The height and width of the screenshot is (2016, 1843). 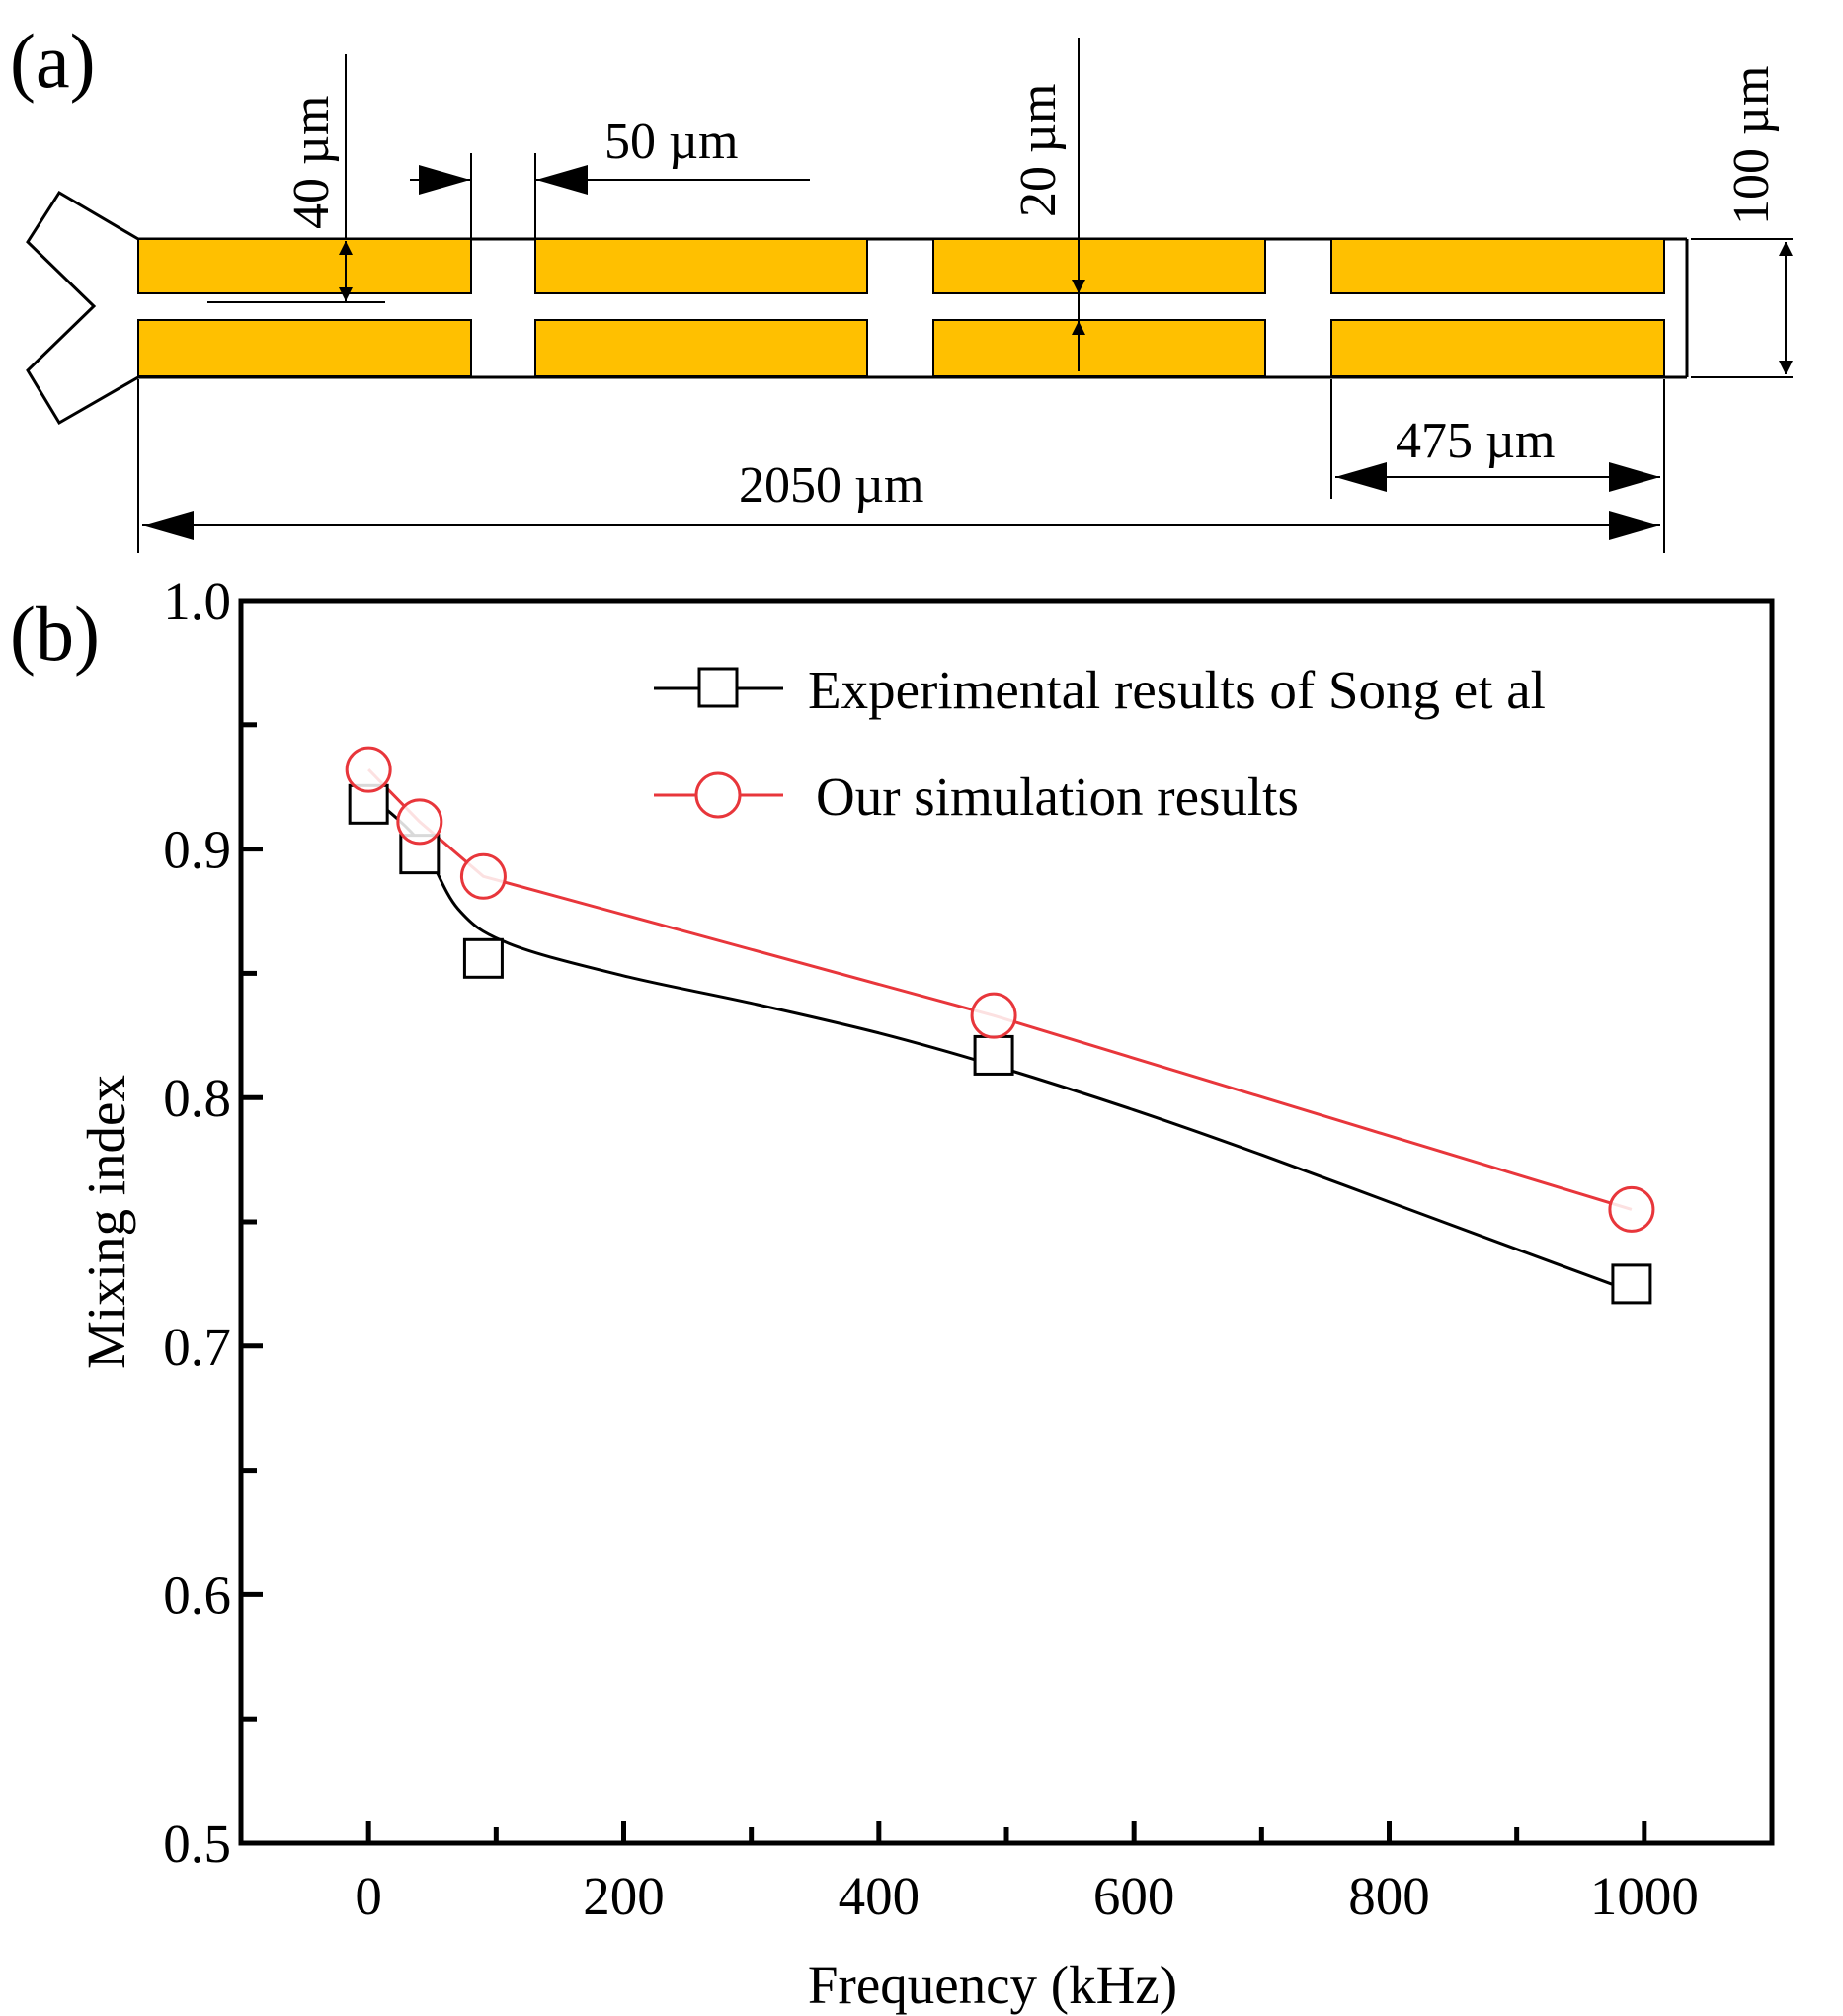 I want to click on x-tick-label: 200, so click(x=624, y=1896).